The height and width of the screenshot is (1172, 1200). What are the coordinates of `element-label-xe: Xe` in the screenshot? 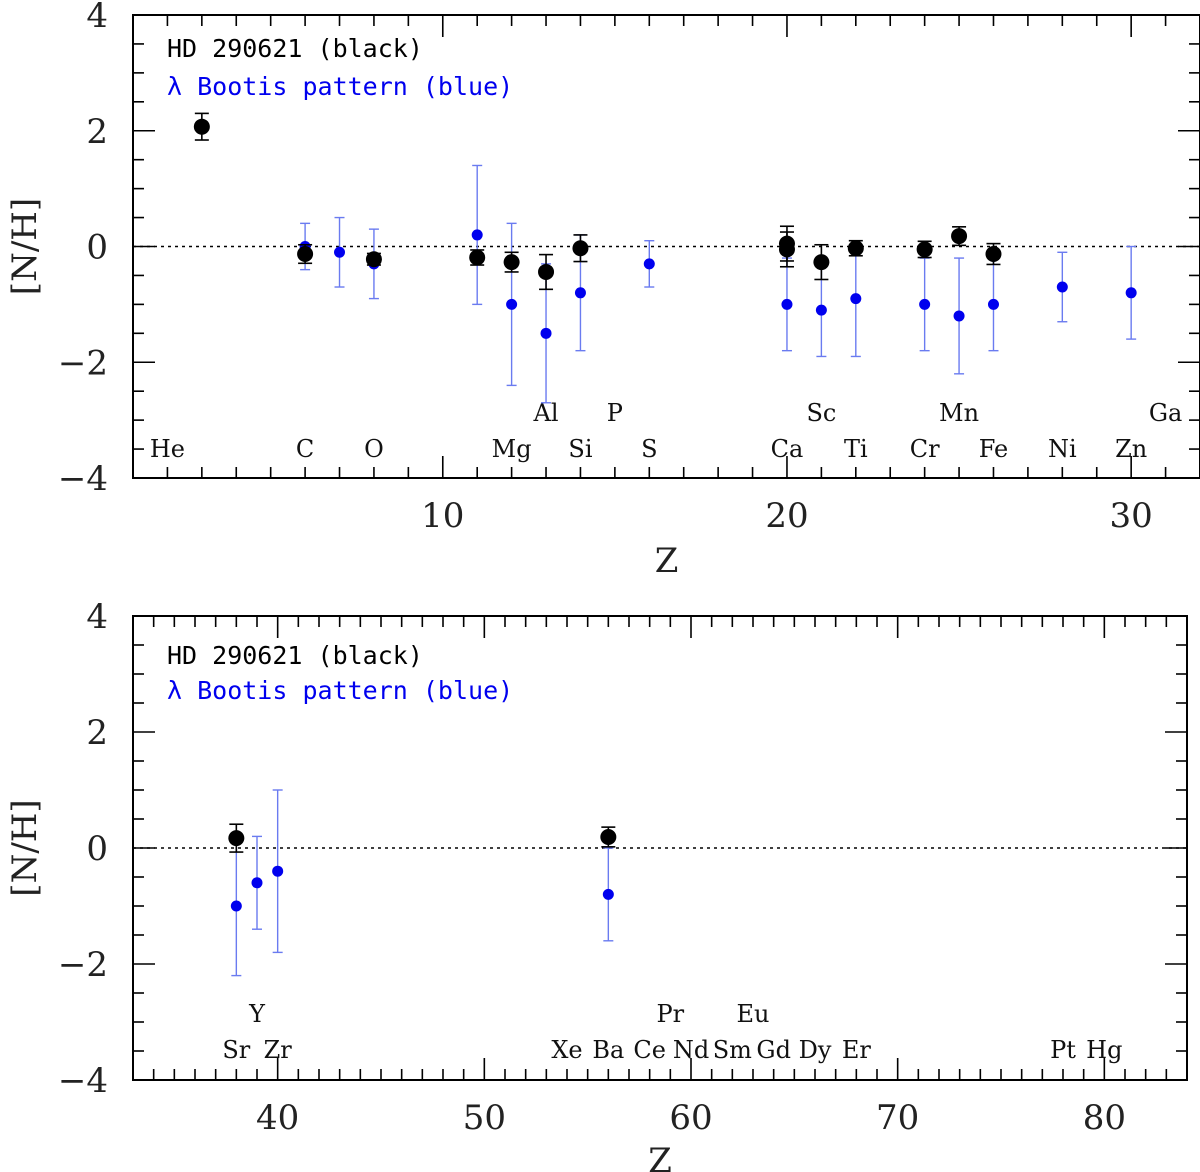 It's located at (566, 1050).